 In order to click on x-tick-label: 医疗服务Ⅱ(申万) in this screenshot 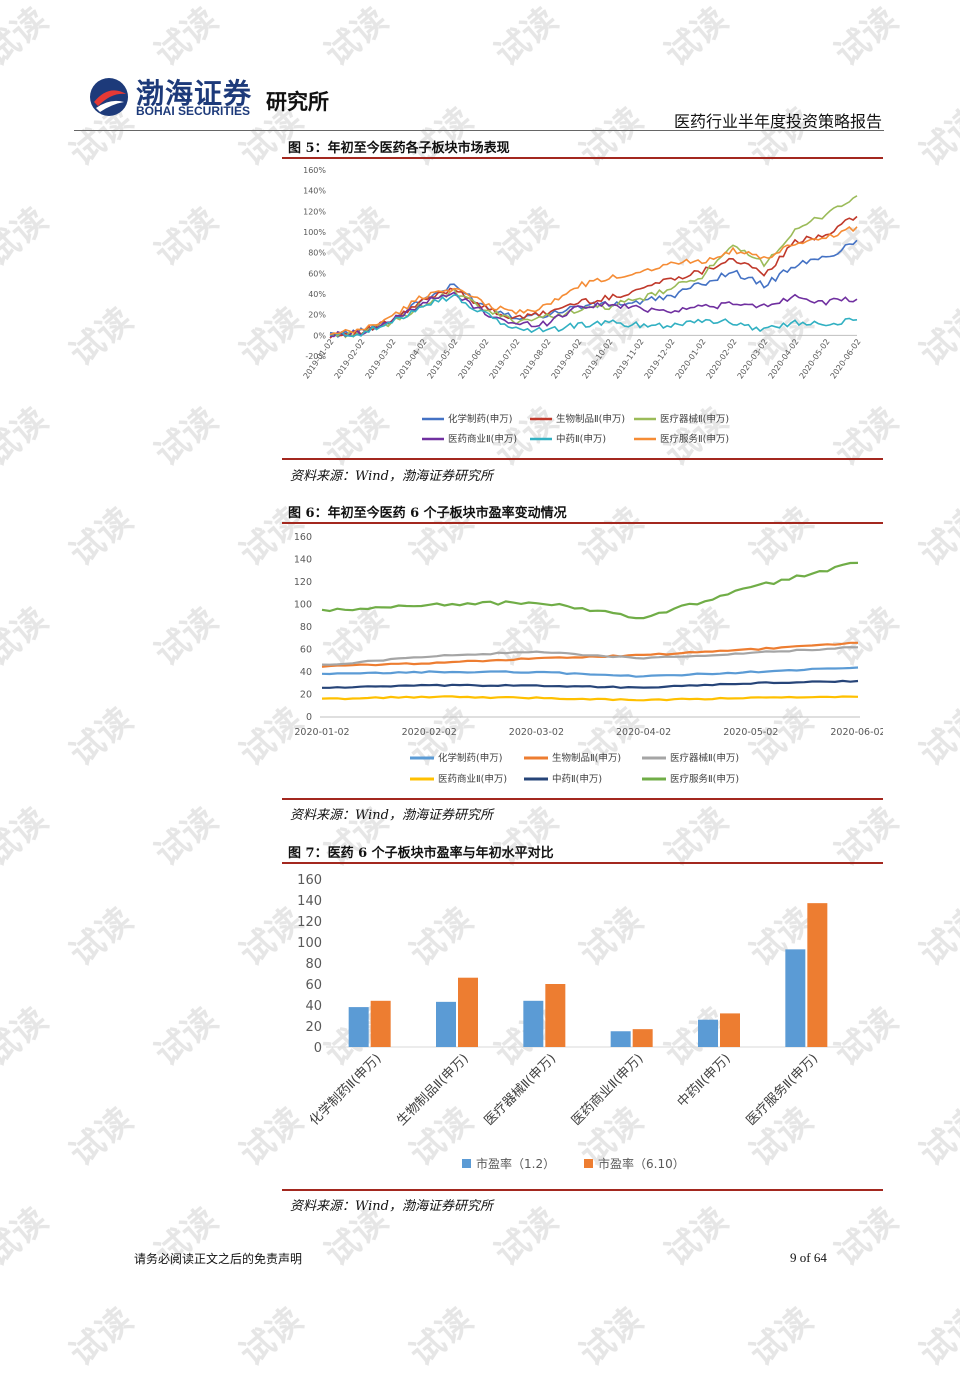, I will do `click(782, 1090)`.